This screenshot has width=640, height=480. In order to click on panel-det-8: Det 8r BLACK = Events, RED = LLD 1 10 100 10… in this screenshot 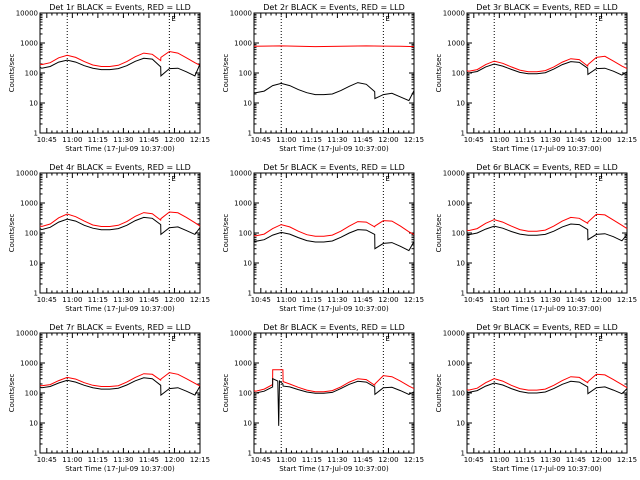, I will do `click(323, 398)`.